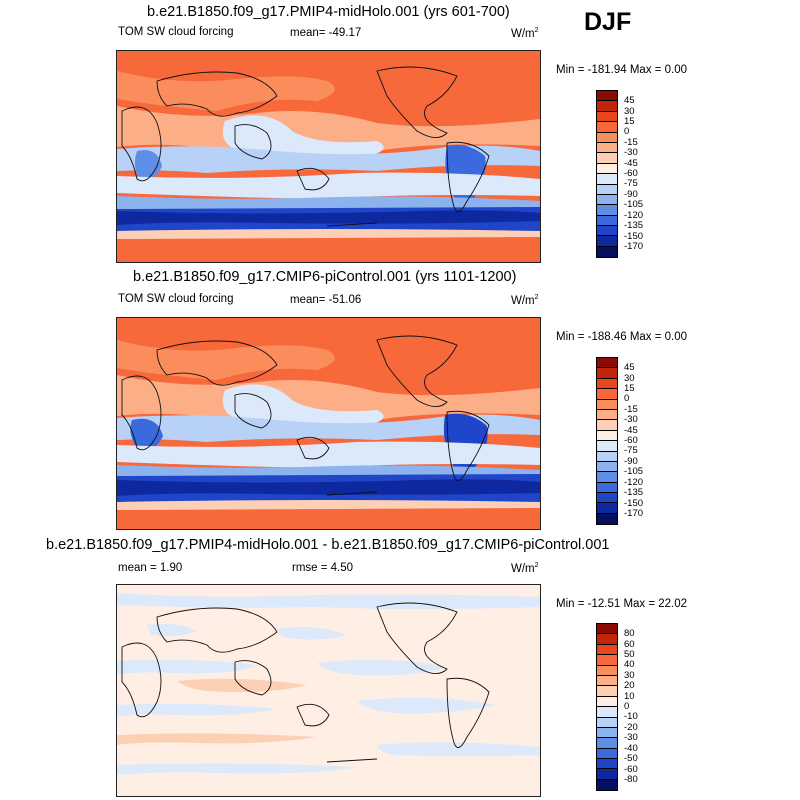  I want to click on panel2-colorbar-label: -75, so click(631, 450).